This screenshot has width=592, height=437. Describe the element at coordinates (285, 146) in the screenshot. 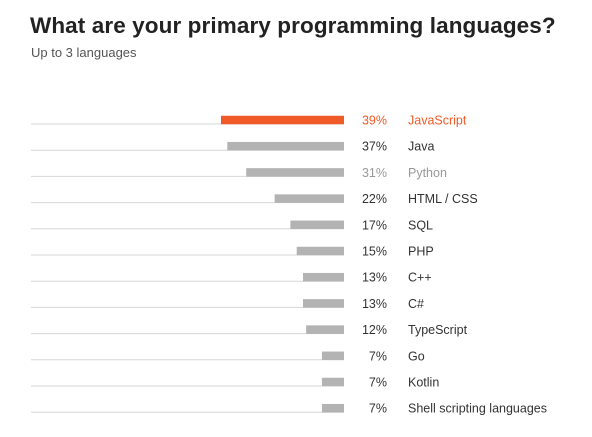

I see `bar-java` at that location.